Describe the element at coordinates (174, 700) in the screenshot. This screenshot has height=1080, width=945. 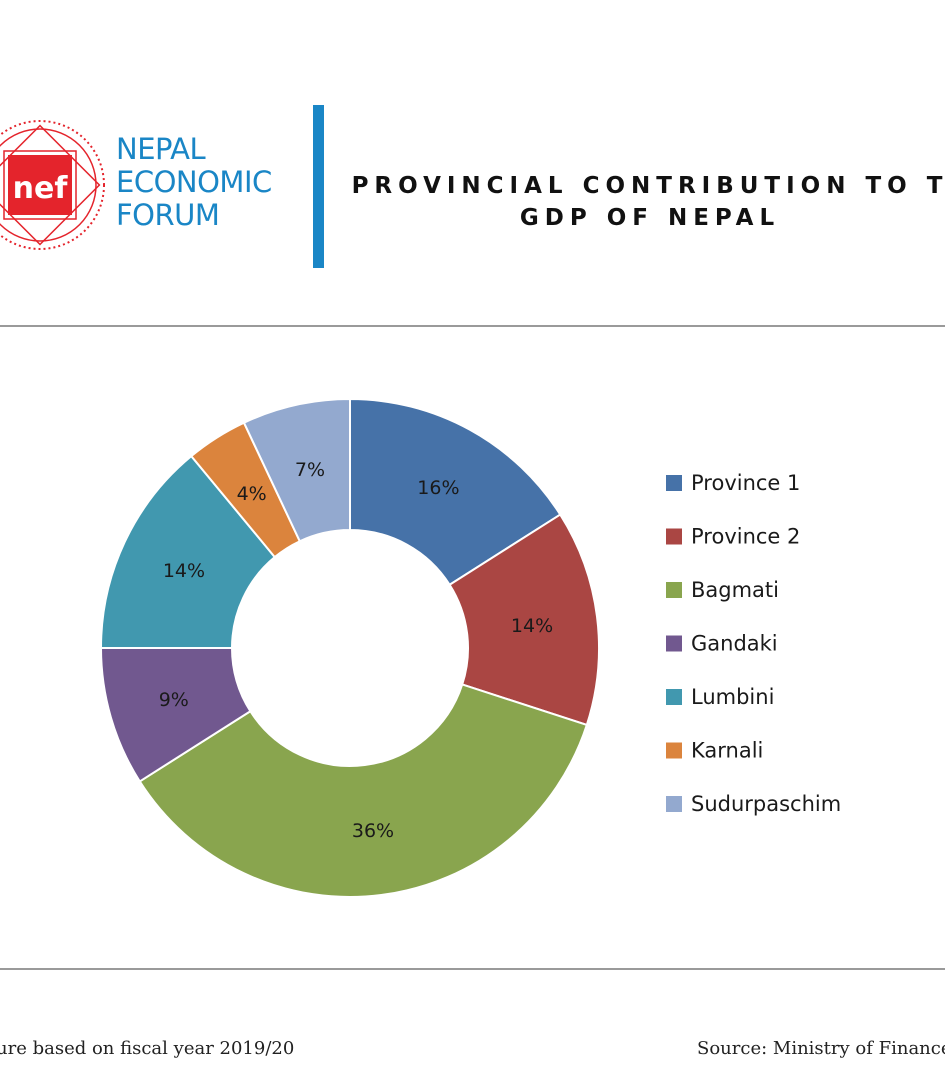
I see `slice-label-gandaki: 9%` at that location.